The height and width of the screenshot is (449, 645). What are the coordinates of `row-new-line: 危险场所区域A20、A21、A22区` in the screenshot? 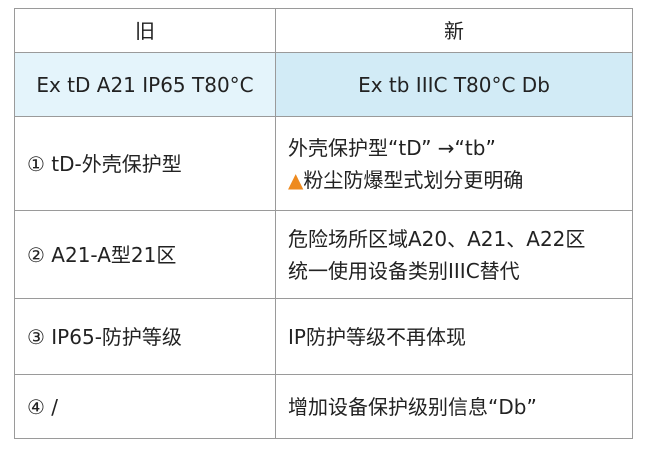 It's located at (437, 238).